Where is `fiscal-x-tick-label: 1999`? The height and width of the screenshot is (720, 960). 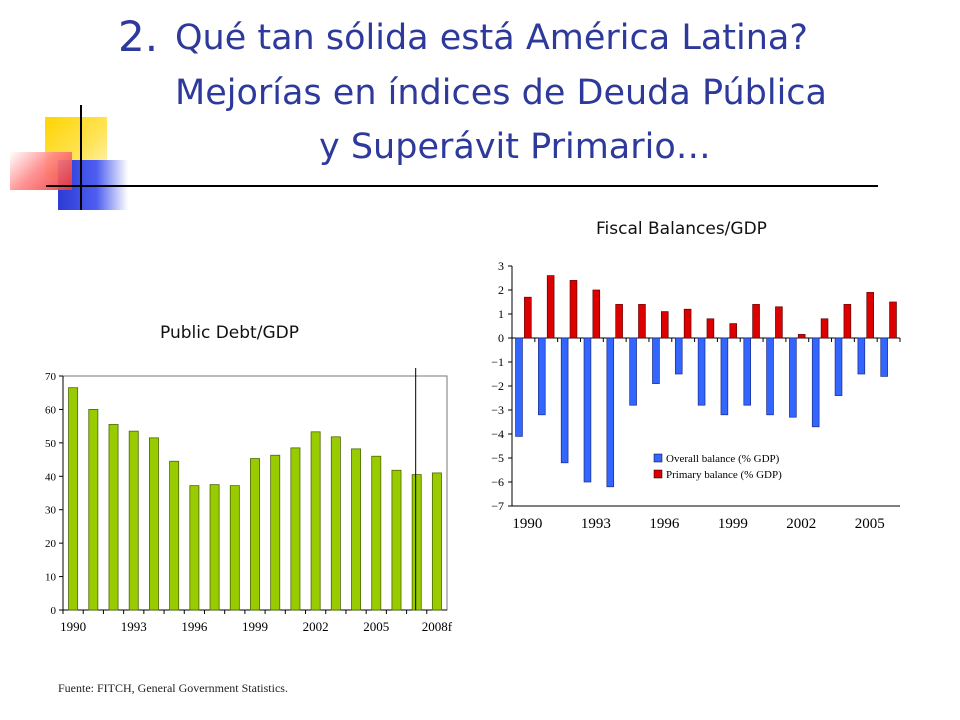
fiscal-x-tick-label: 1999 is located at coordinates (733, 524).